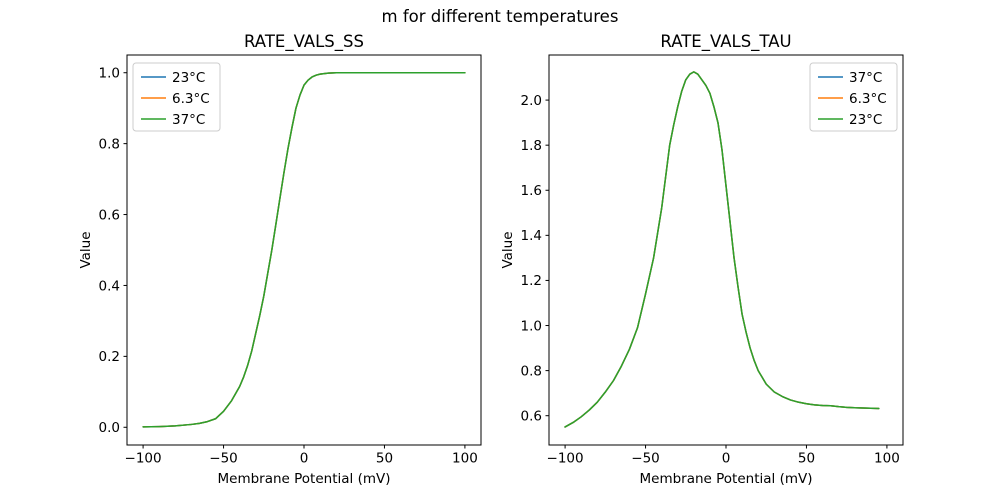 Image resolution: width=1000 pixels, height=500 pixels. I want to click on subplot-title-rate-vals-ss: RATE_VALS_SS, so click(304, 42).